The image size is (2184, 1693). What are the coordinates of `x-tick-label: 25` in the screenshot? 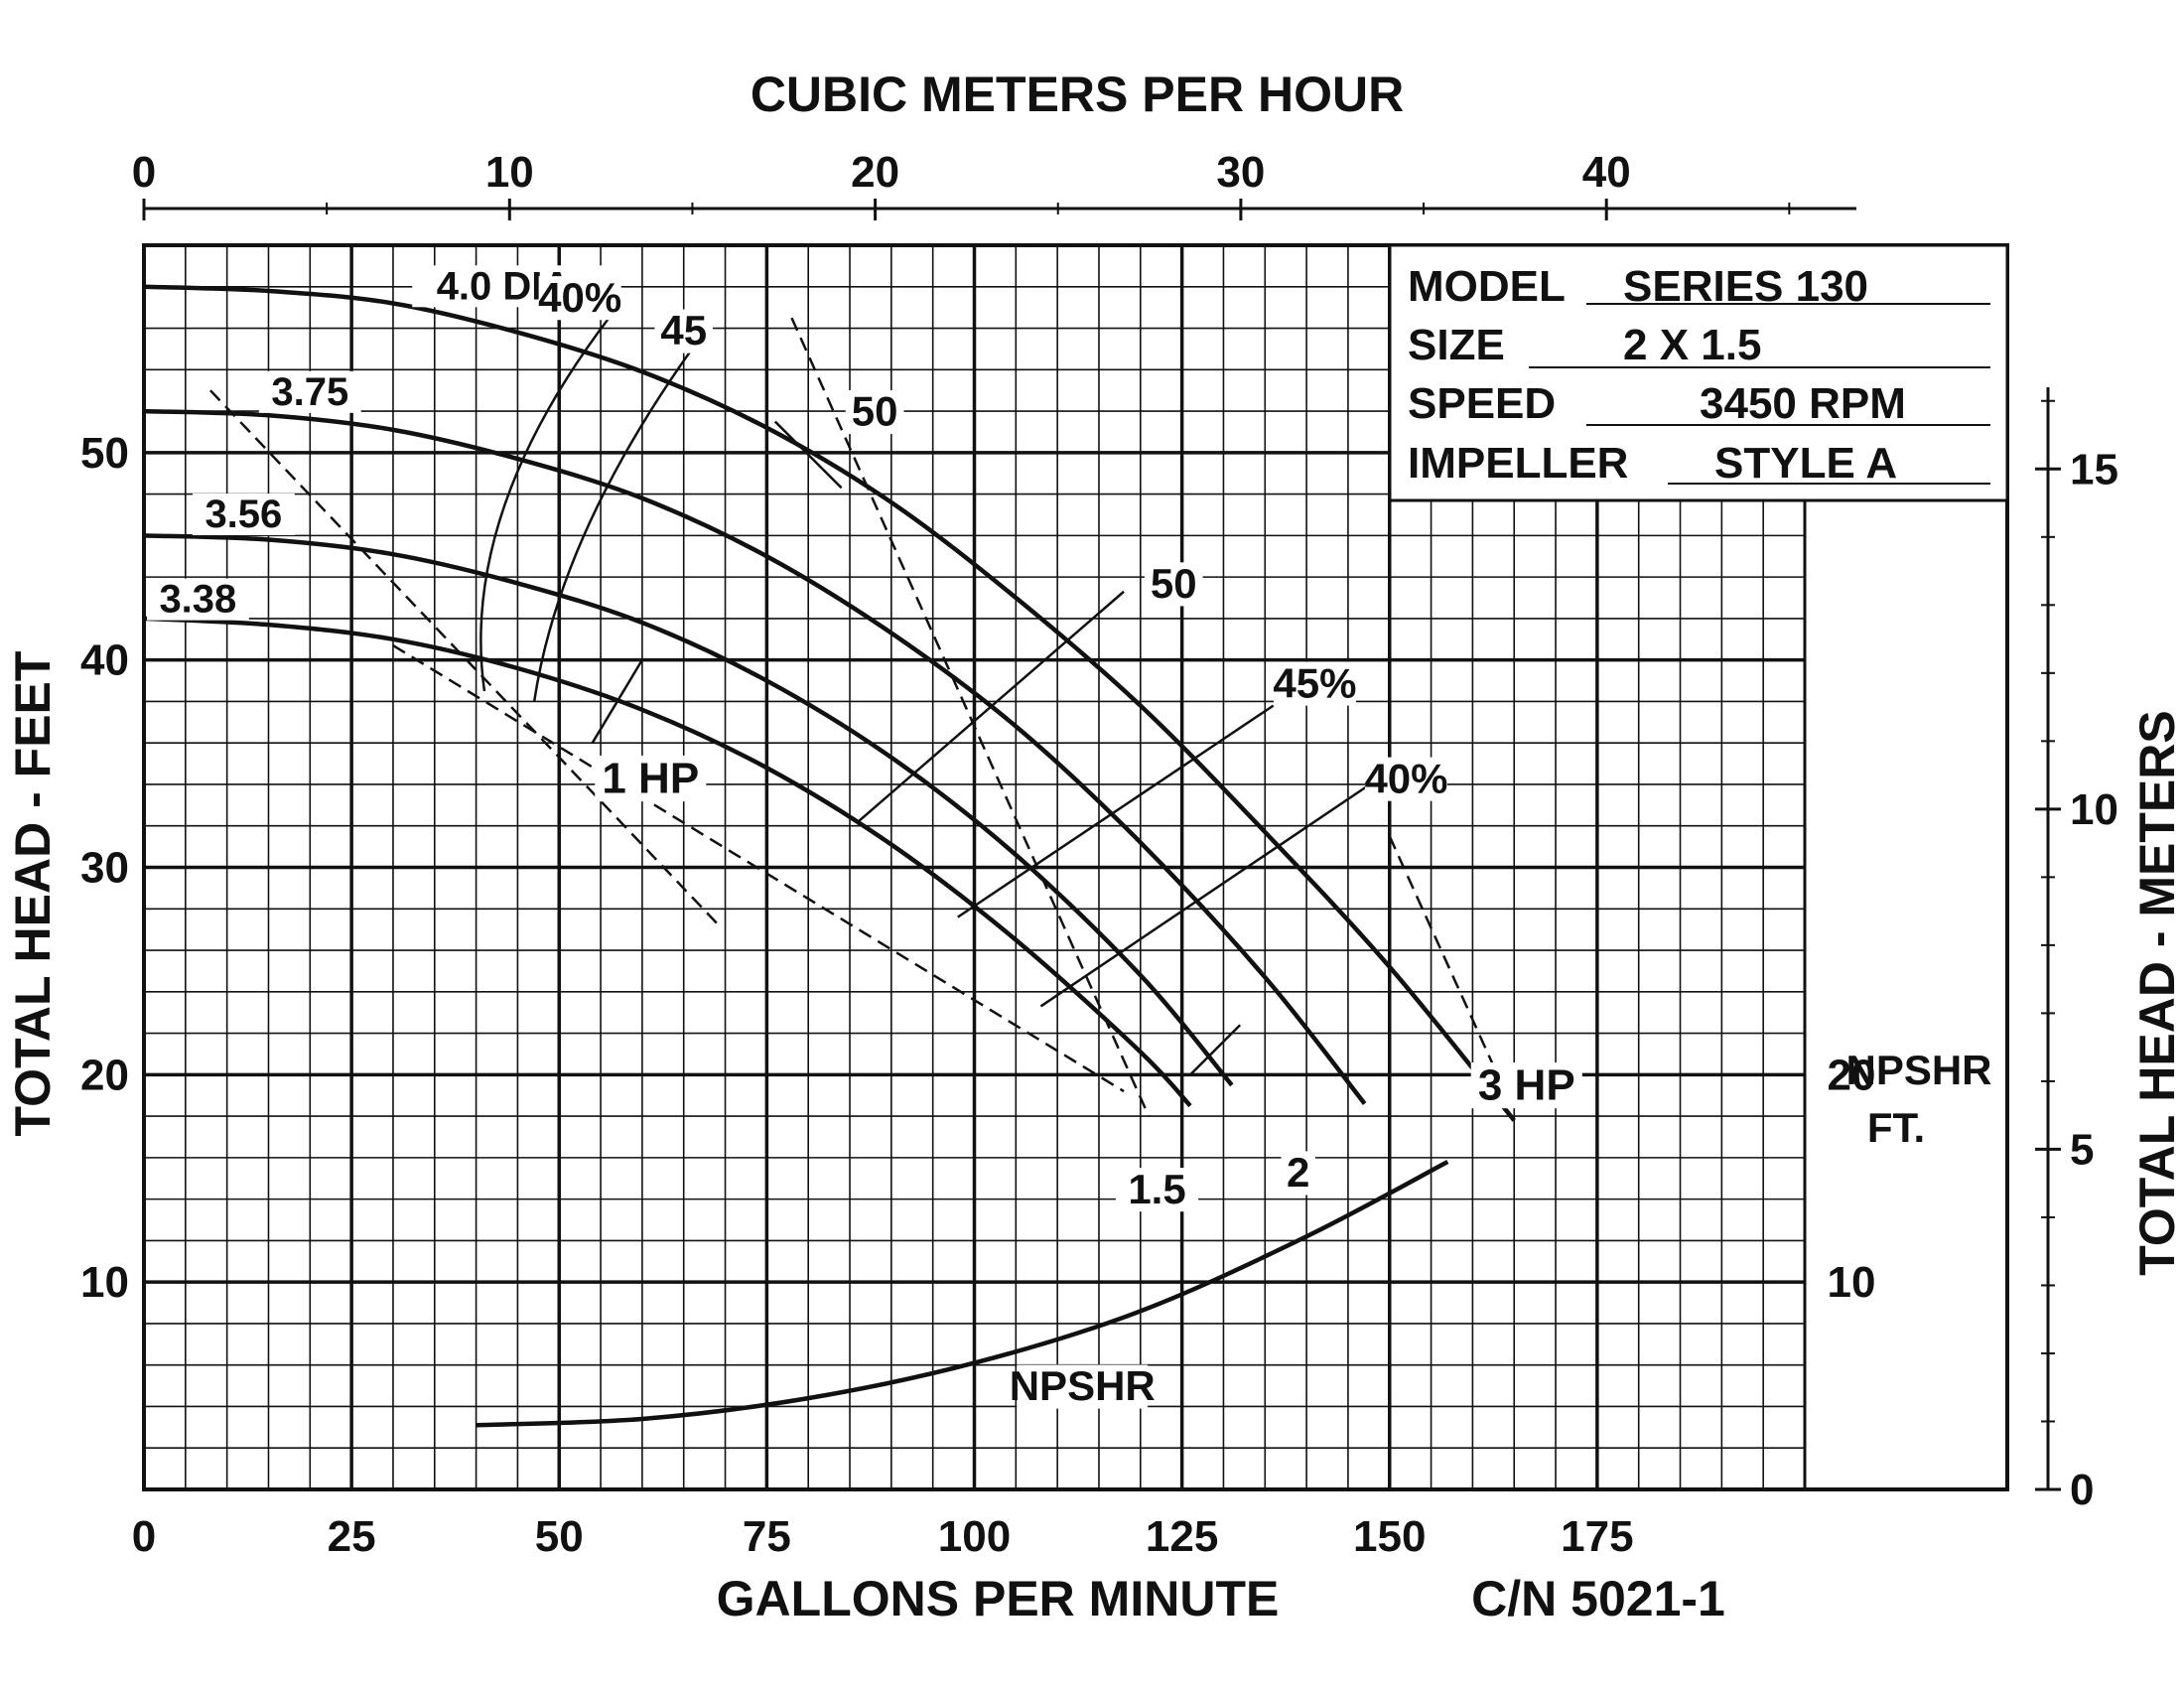 It's located at (352, 1537).